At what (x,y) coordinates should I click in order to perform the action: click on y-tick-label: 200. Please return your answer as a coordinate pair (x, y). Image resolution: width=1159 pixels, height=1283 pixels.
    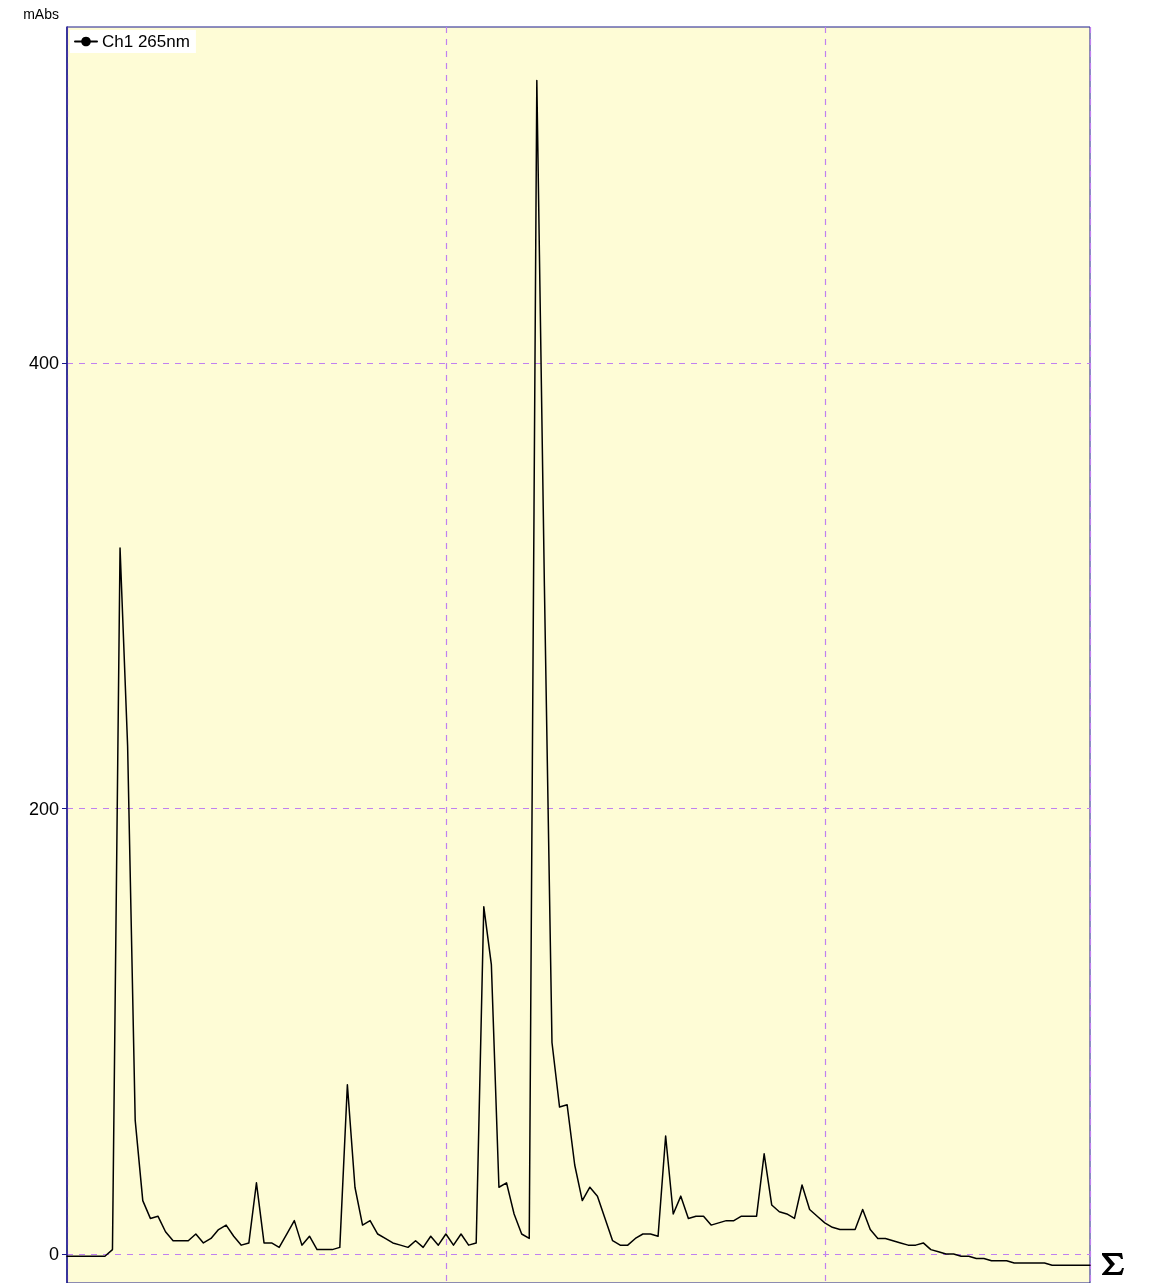
    Looking at the image, I should click on (43, 808).